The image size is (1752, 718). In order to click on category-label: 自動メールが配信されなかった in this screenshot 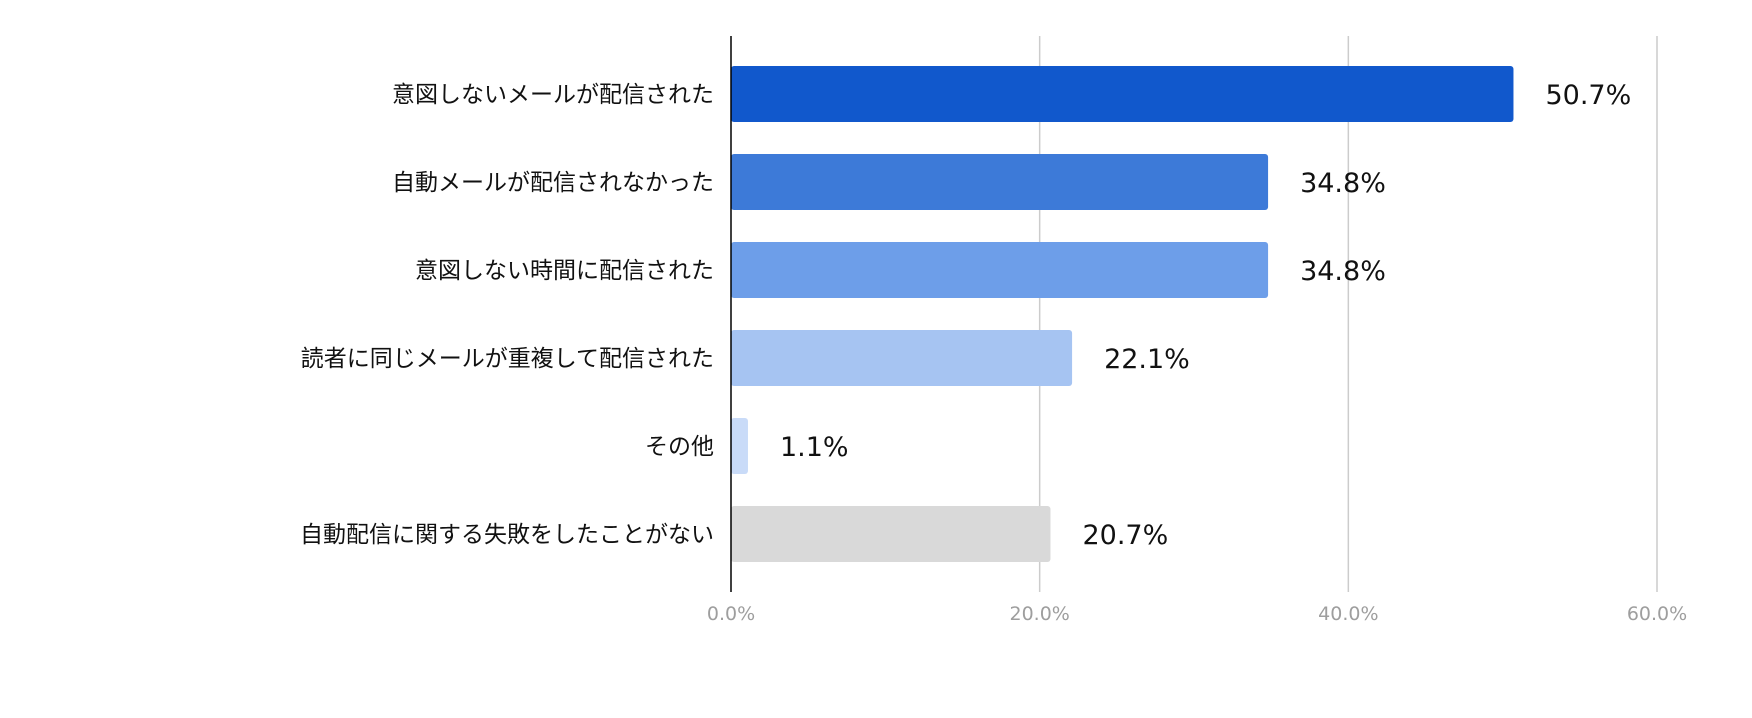, I will do `click(553, 183)`.